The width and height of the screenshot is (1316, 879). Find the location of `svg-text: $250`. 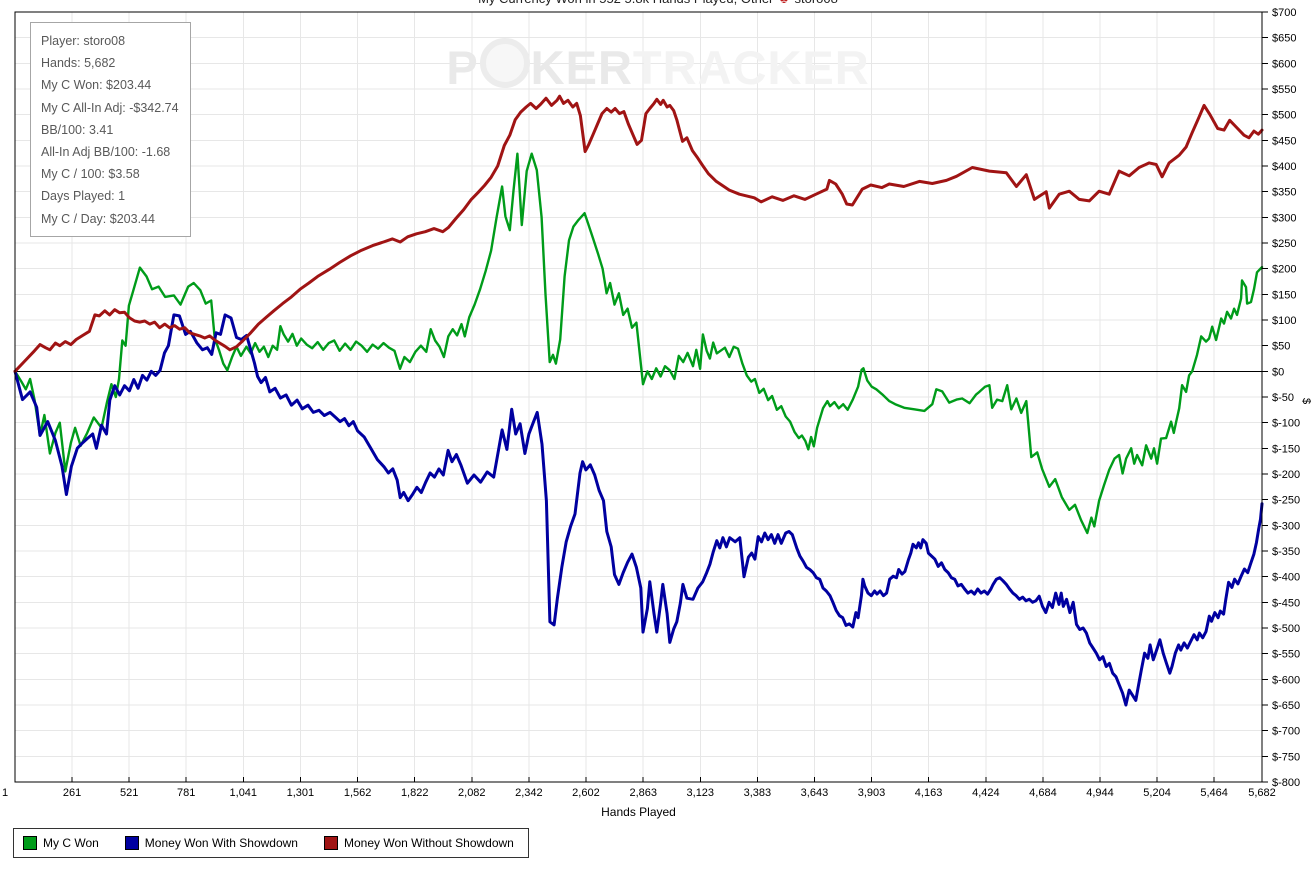

svg-text: $250 is located at coordinates (1284, 244).